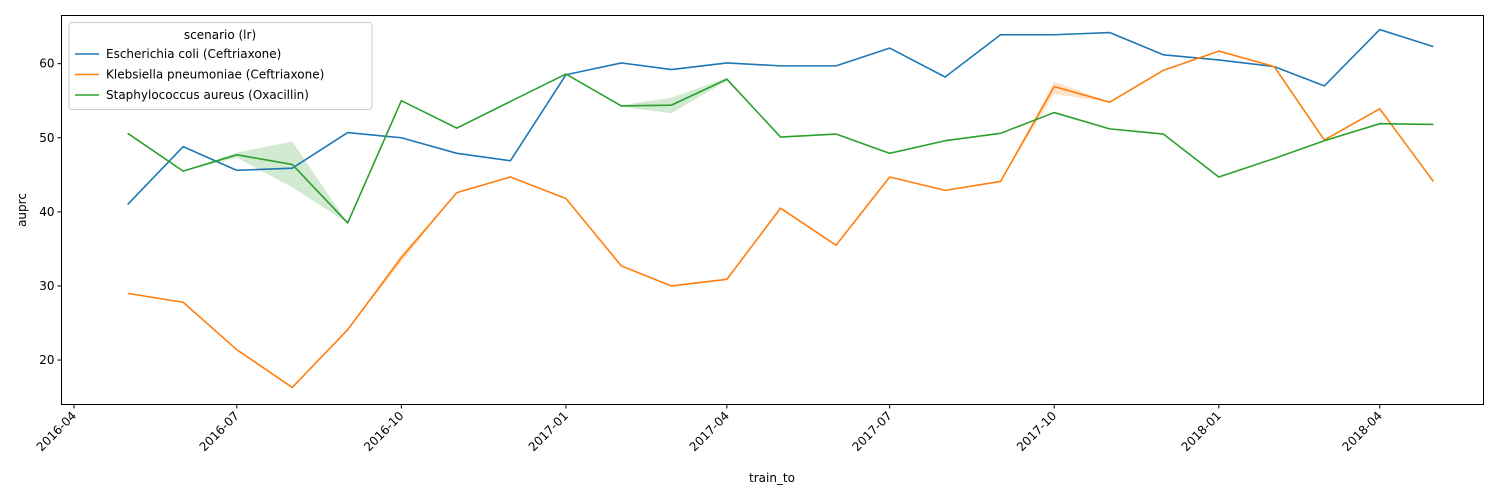 Image resolution: width=1500 pixels, height=500 pixels. What do you see at coordinates (1362, 431) in the screenshot?
I see `x-tick-label: 2018-04` at bounding box center [1362, 431].